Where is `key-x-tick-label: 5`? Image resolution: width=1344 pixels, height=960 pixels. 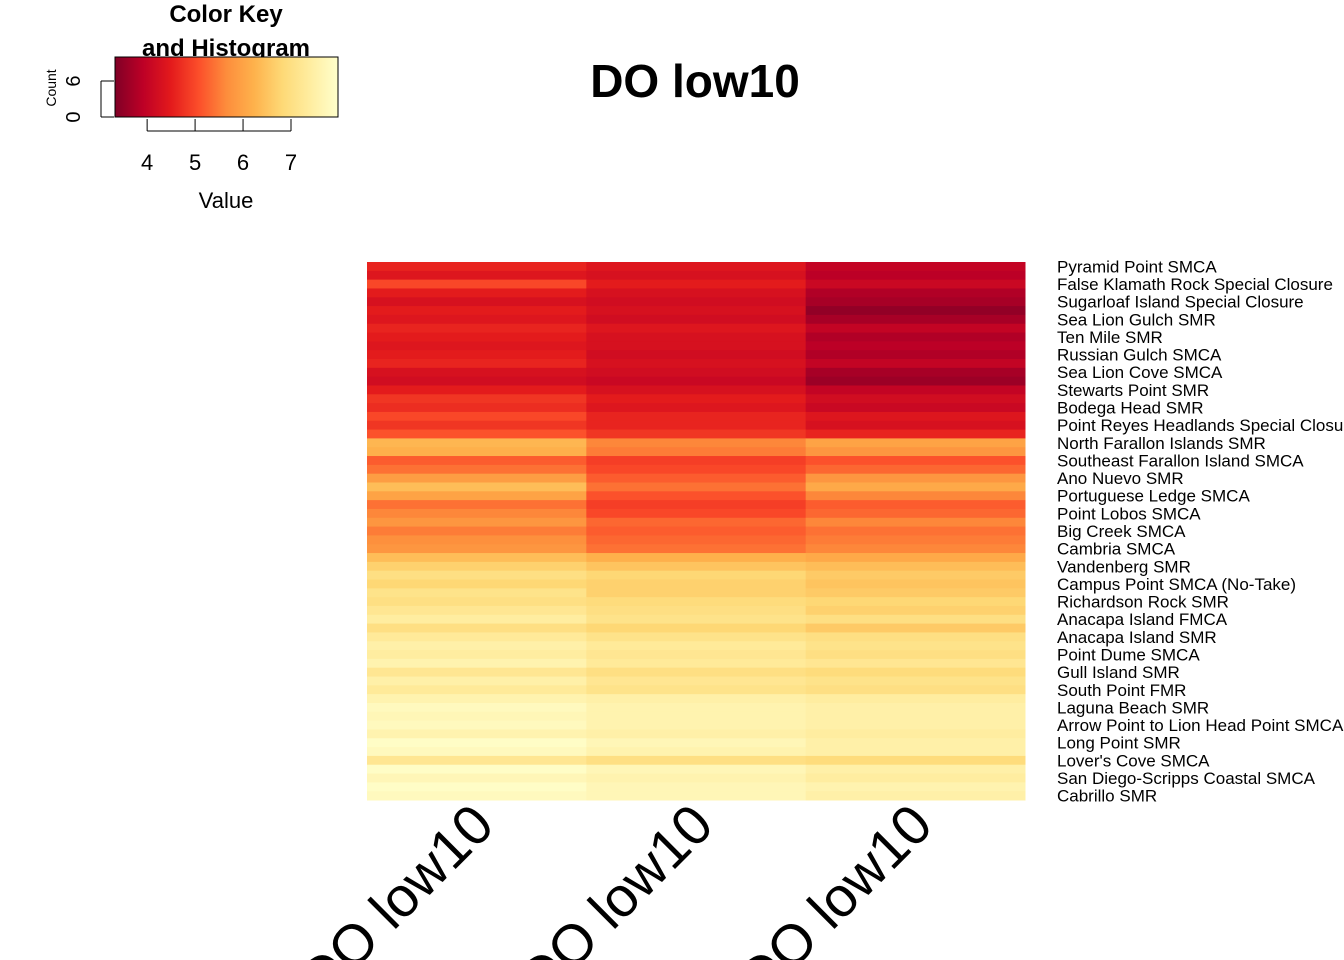 key-x-tick-label: 5 is located at coordinates (195, 162).